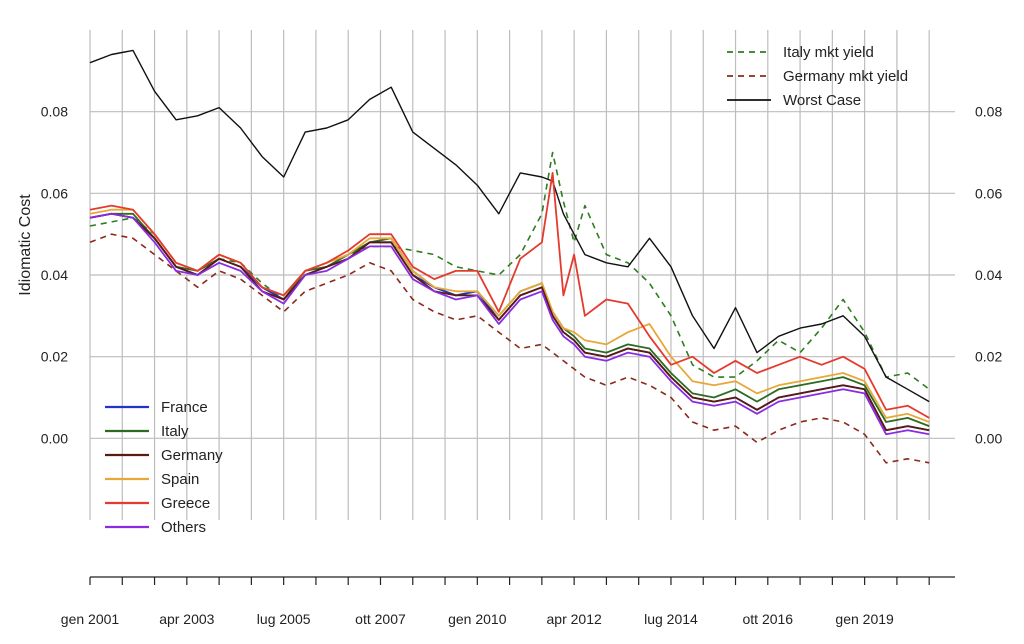 The image size is (1024, 644). Describe the element at coordinates (864, 619) in the screenshot. I see `x-tick-label: gen 2019` at that location.